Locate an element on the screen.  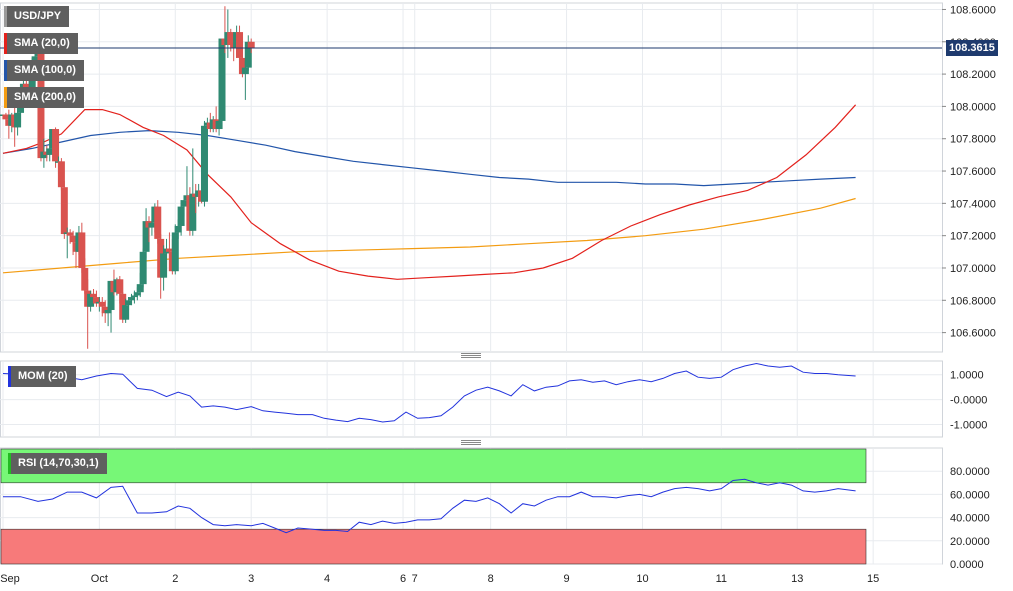
x-tick-label: 6 is located at coordinates (403, 579).